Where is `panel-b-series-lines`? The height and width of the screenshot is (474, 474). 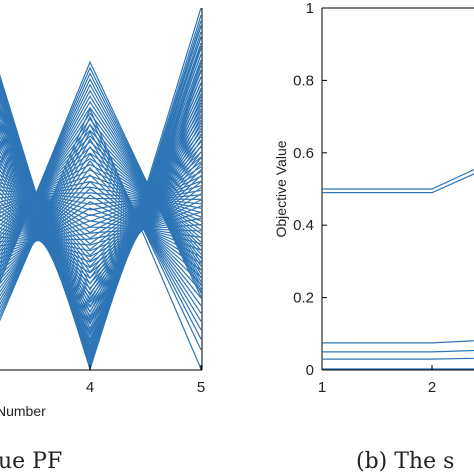
panel-b-series-lines is located at coordinates (398, 269).